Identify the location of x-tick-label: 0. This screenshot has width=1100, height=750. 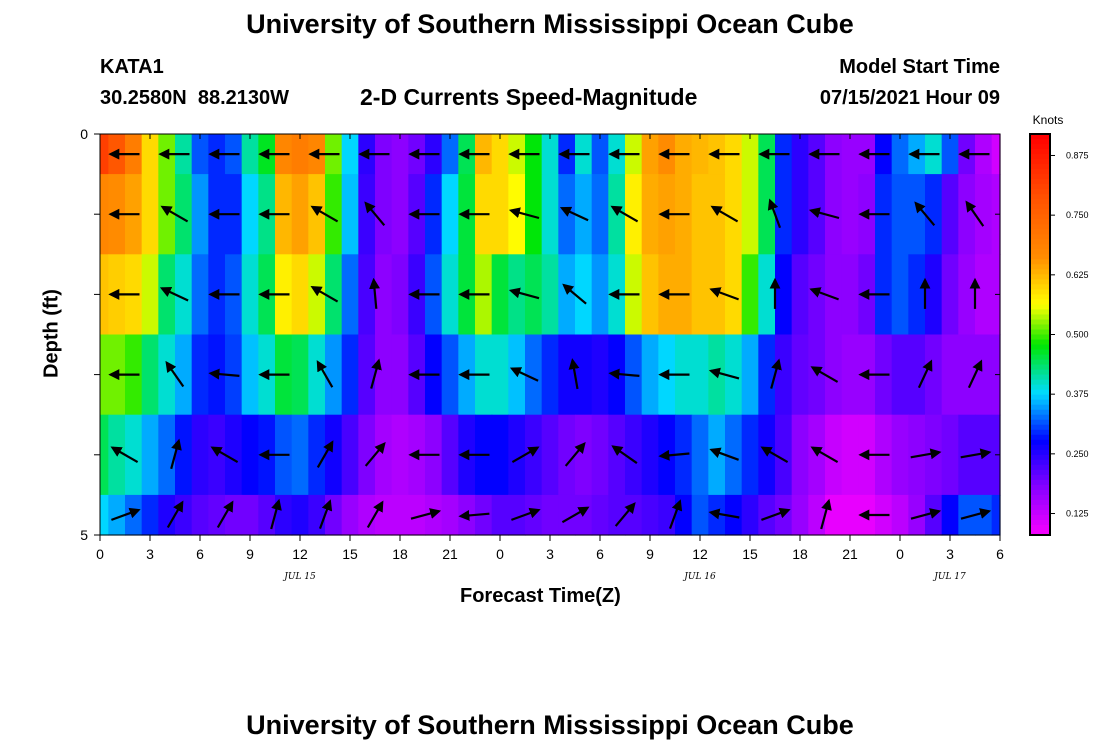
(900, 554).